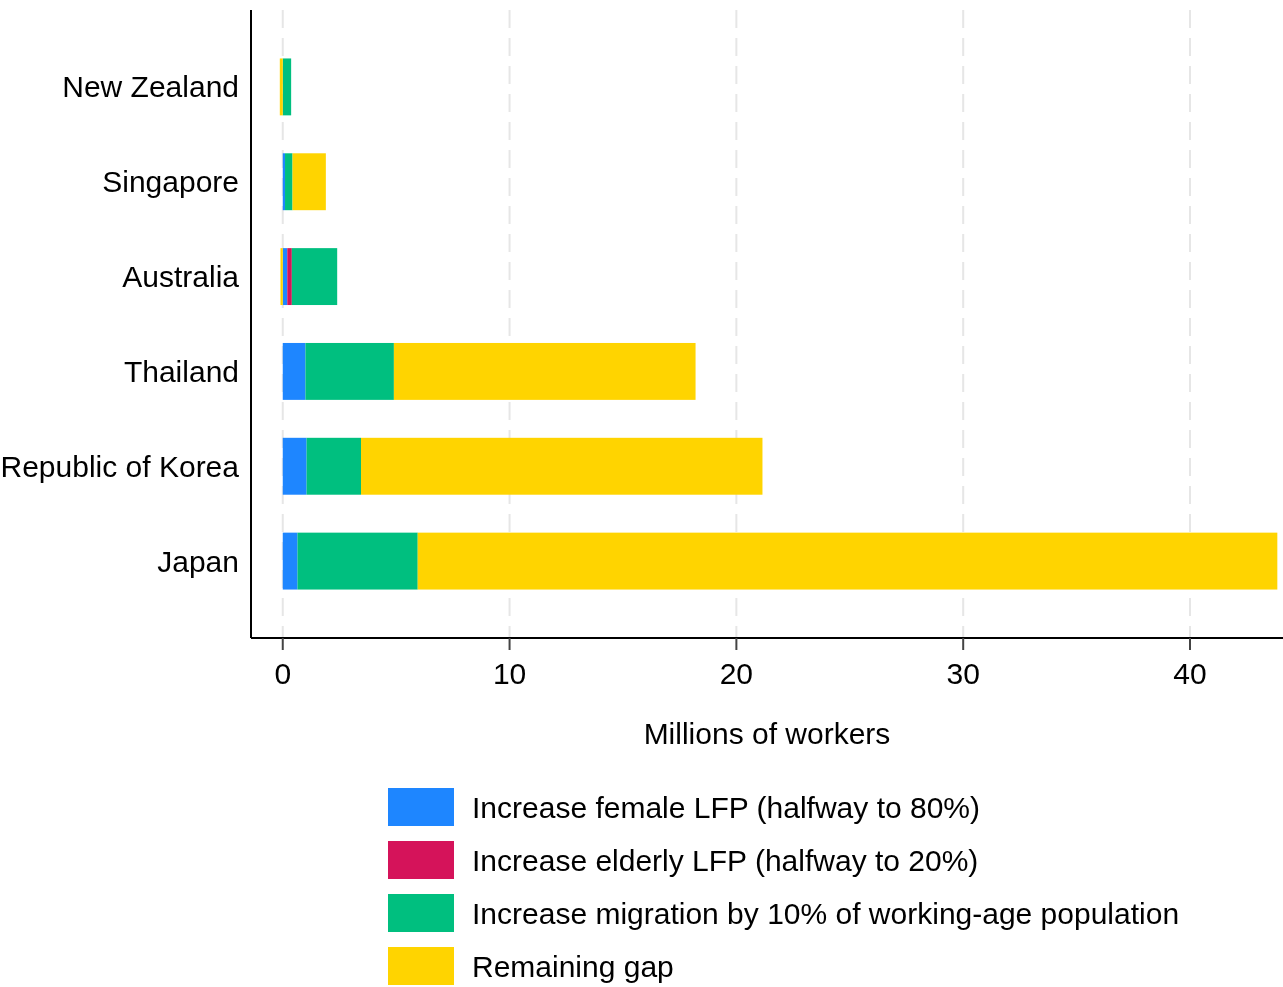 Image resolution: width=1283 pixels, height=987 pixels. What do you see at coordinates (725, 860) in the screenshot?
I see `legend-label: Increase elderly LFP (halfway to 20%)` at bounding box center [725, 860].